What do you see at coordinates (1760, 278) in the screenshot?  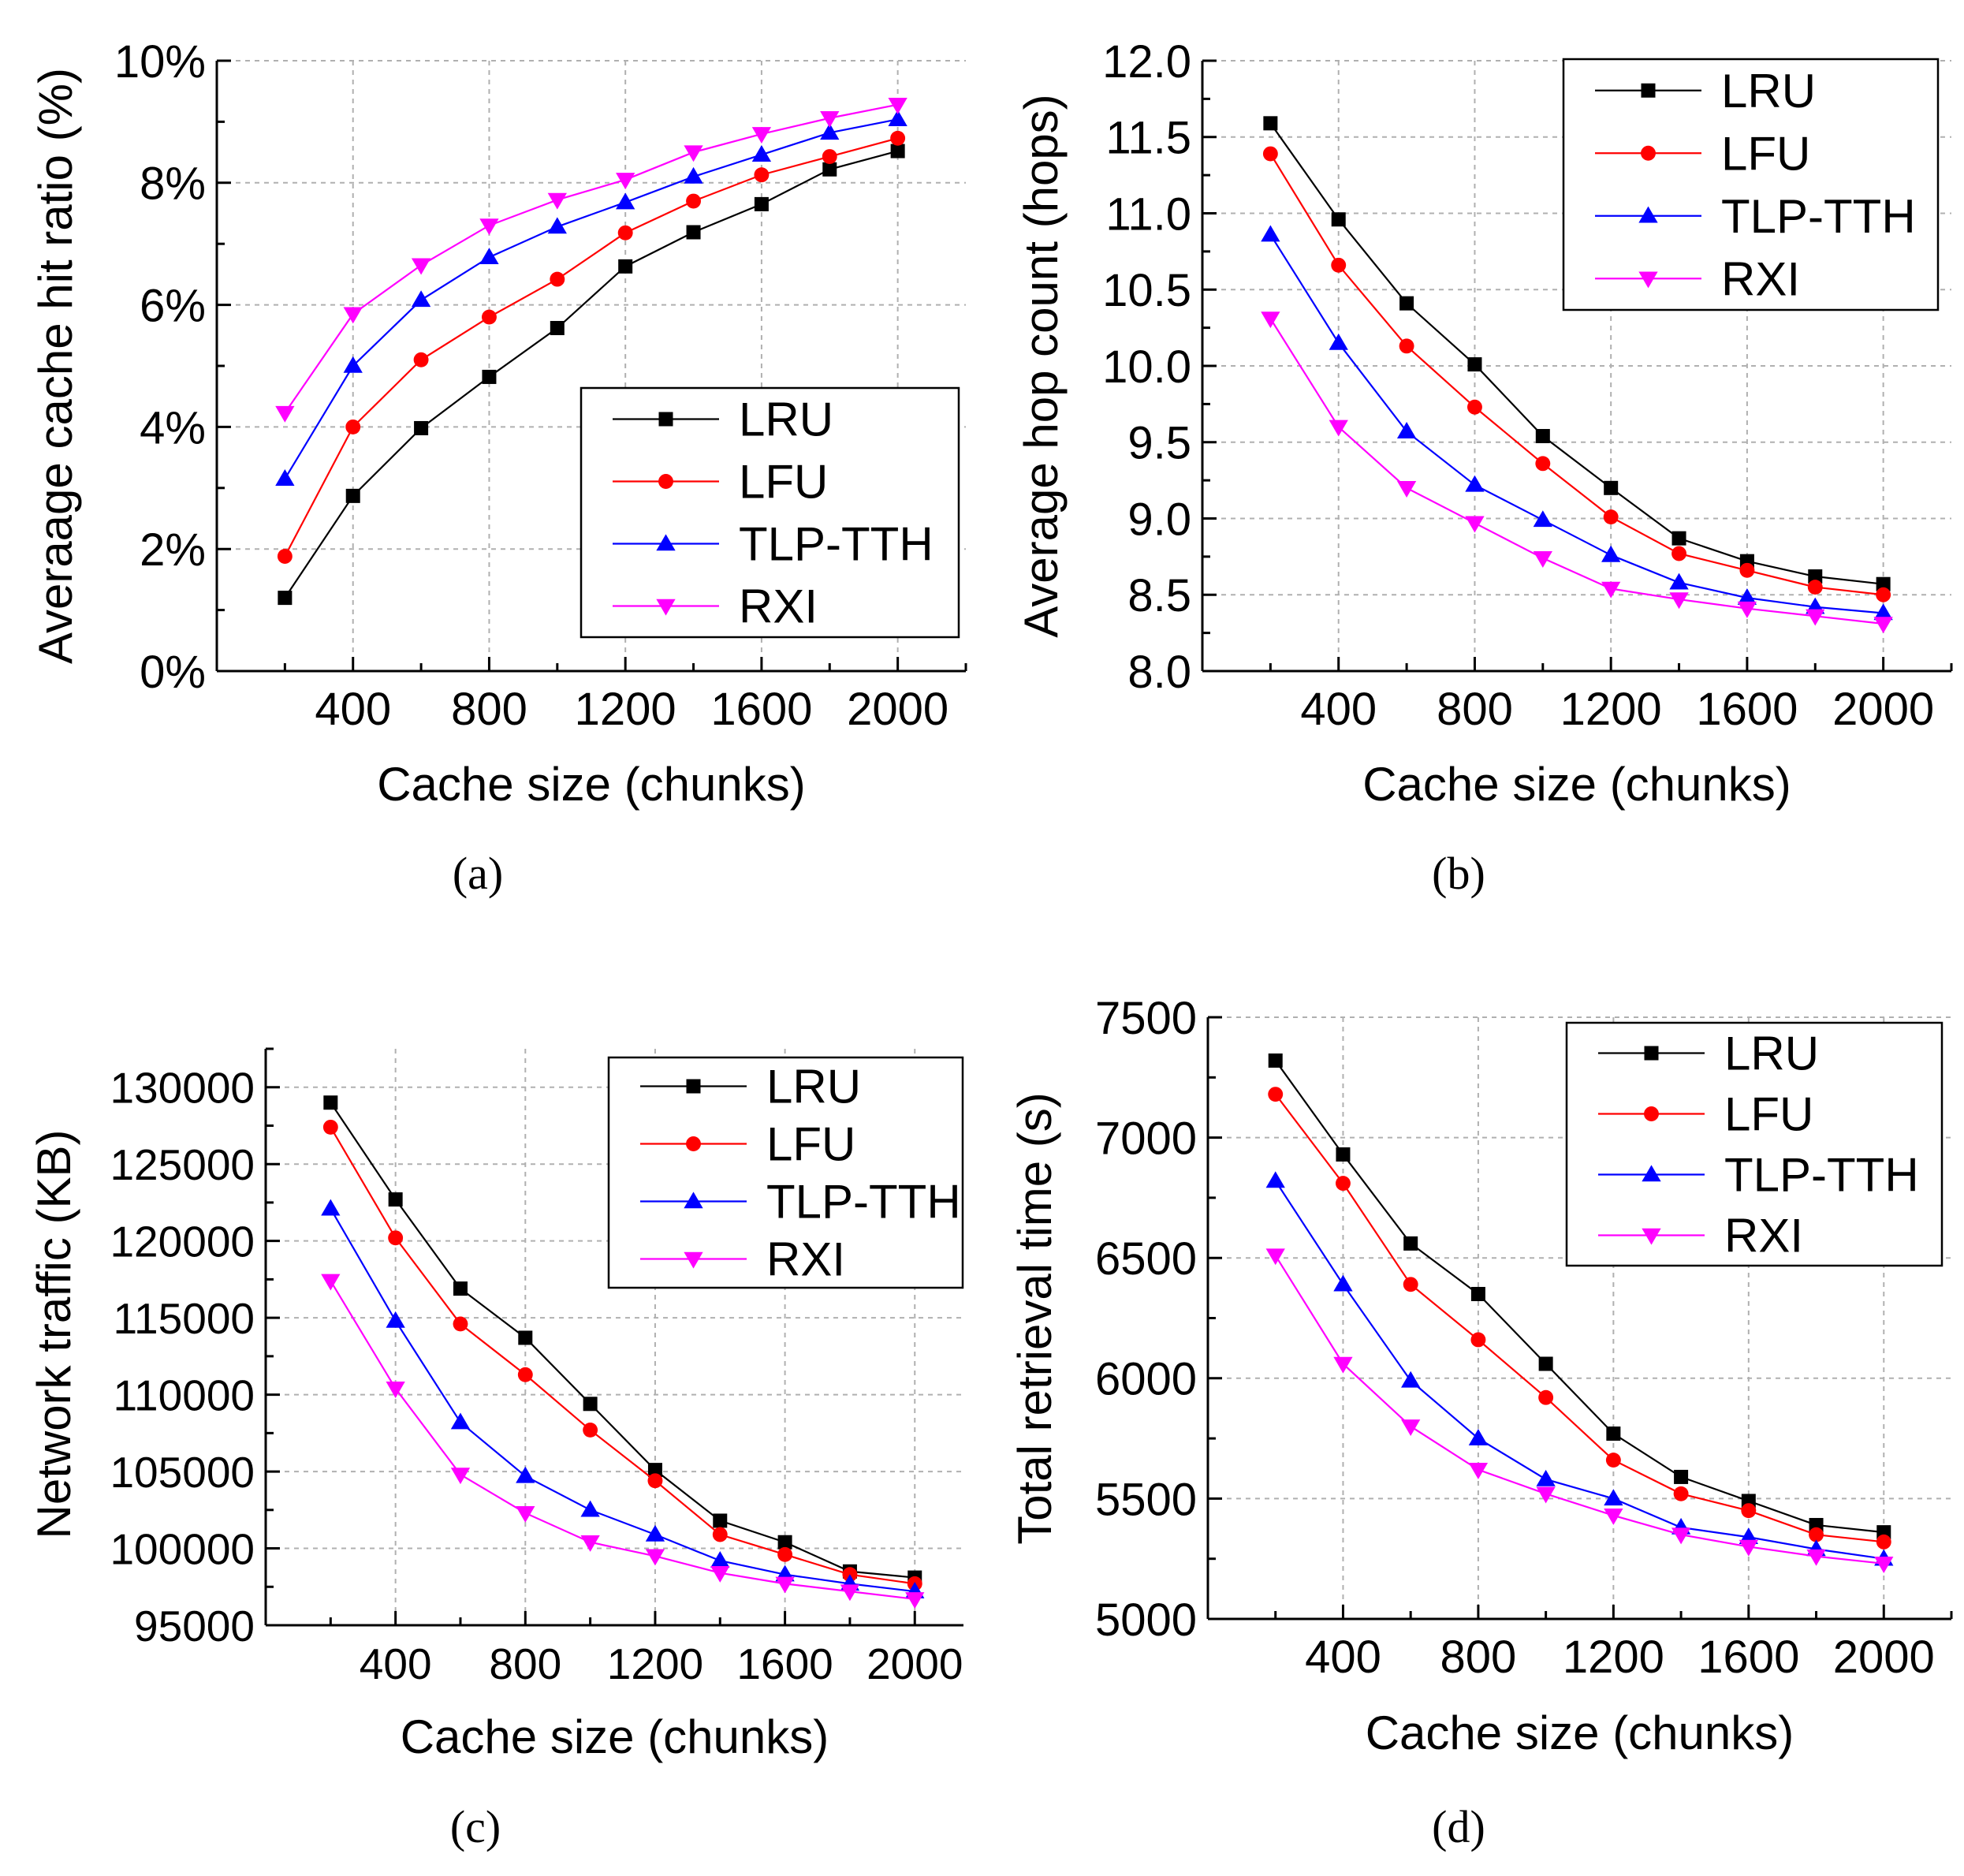 I see `legend-label: RXI` at bounding box center [1760, 278].